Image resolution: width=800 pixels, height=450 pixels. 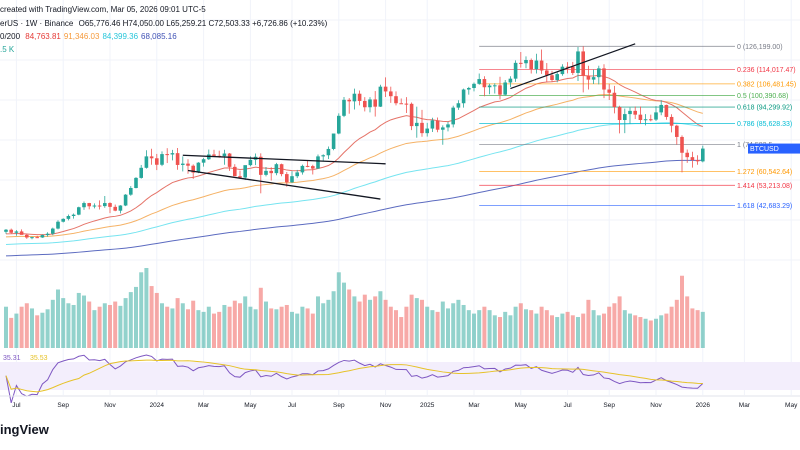 I want to click on x-tick-10: Mar, so click(x=474, y=405).